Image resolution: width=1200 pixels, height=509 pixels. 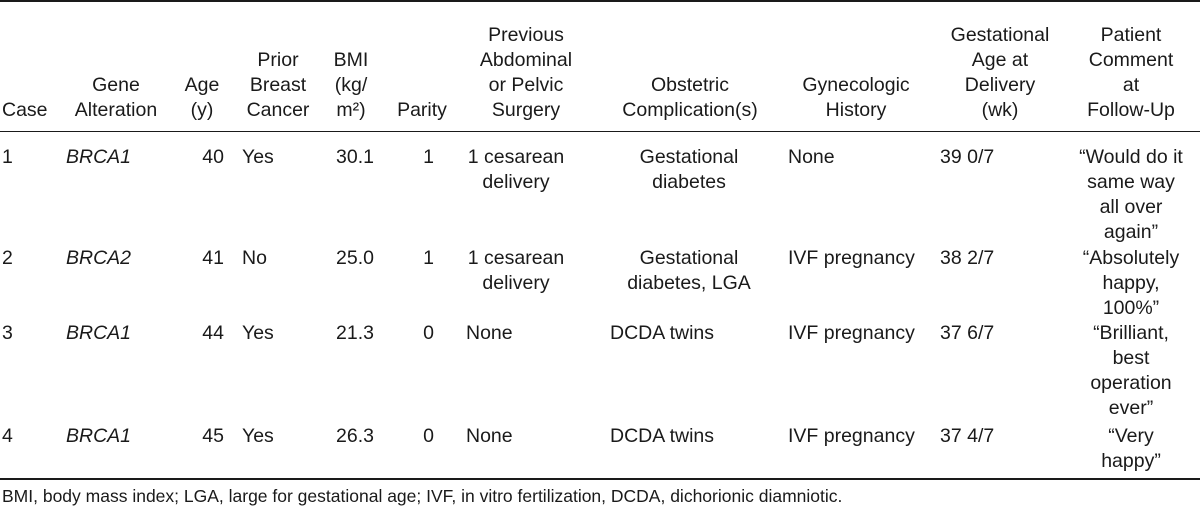 What do you see at coordinates (213, 258) in the screenshot?
I see `cell-line: 41` at bounding box center [213, 258].